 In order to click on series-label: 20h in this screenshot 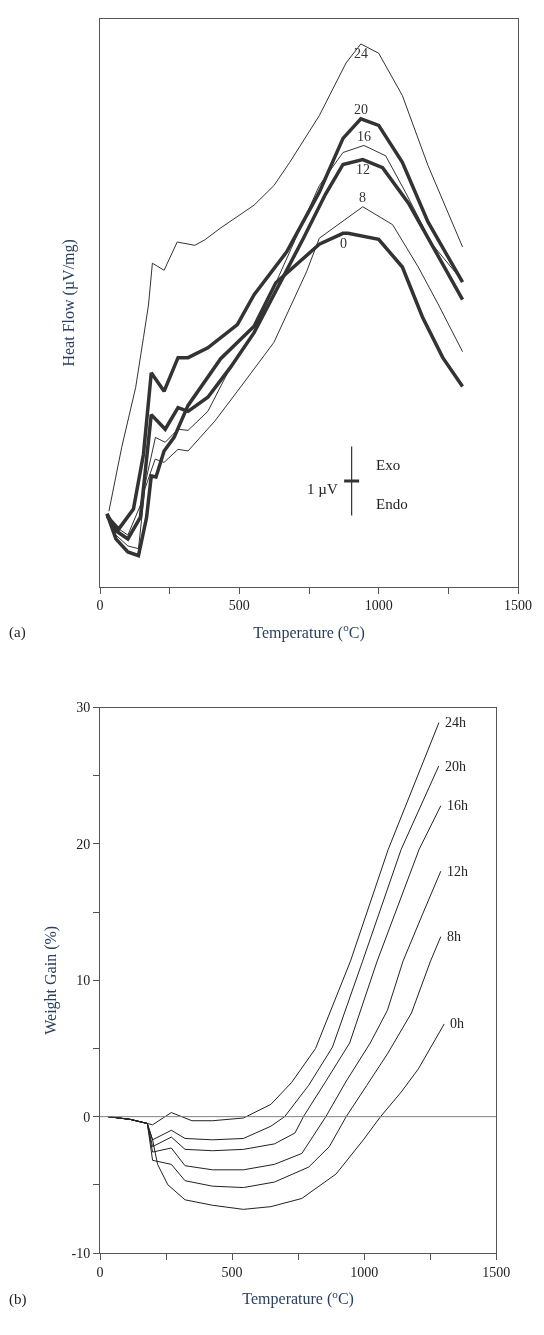, I will do `click(455, 766)`.